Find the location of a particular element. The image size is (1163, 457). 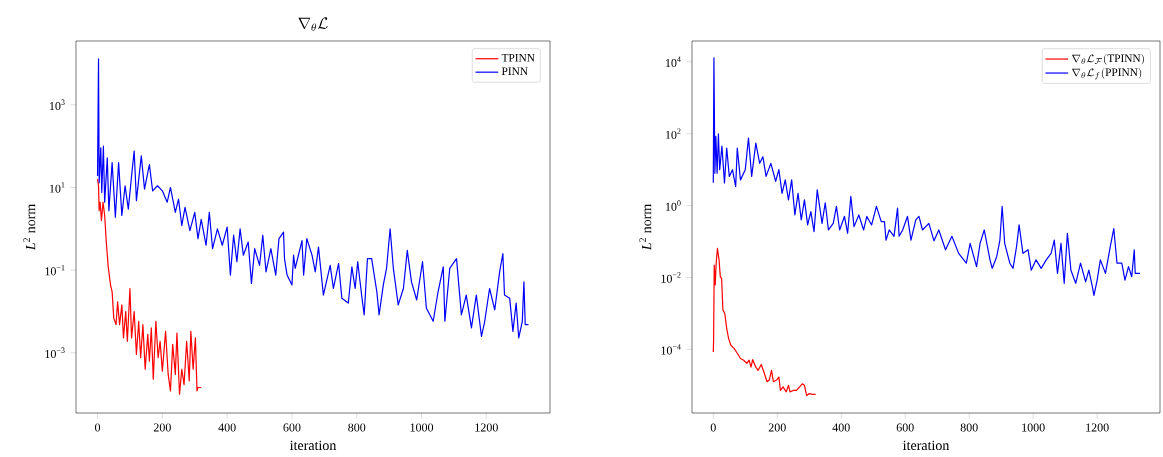

y-tick-label: 10$^{1}$ is located at coordinates (57, 187).